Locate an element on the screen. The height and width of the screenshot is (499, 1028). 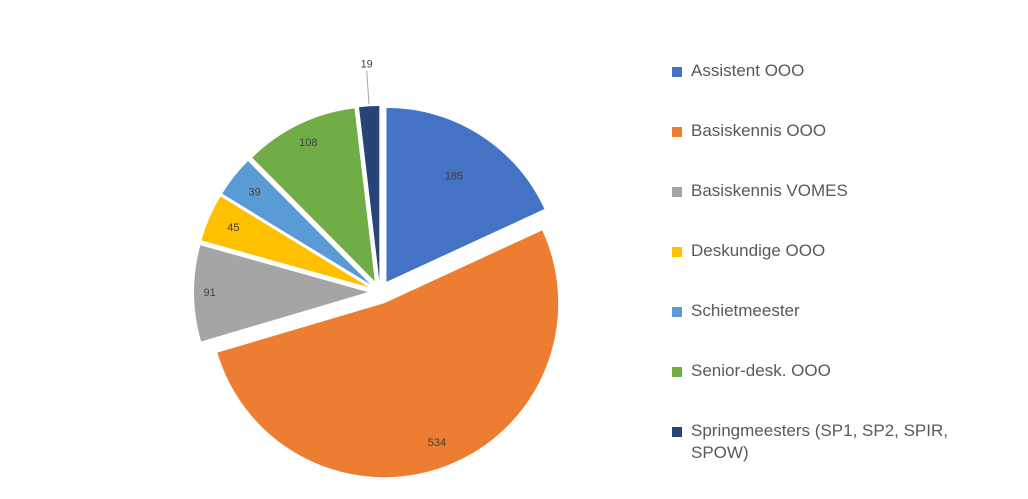
legend-item: Basiskennis OOO is located at coordinates (826, 131).